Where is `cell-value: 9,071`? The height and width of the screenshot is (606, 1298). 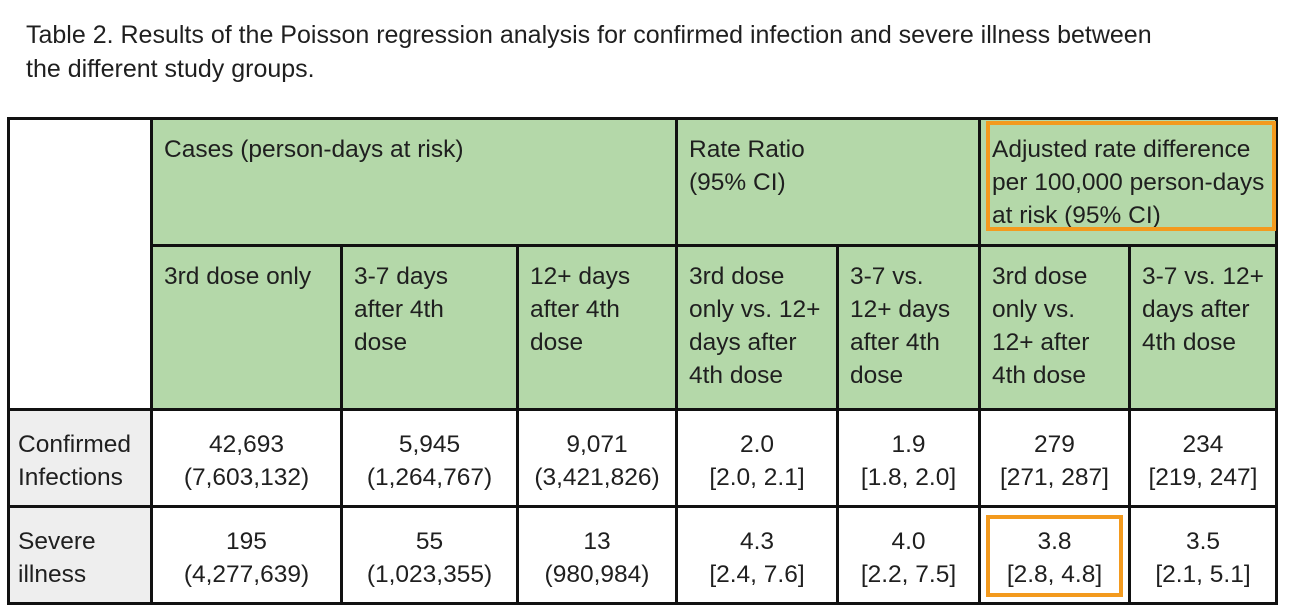
cell-value: 9,071 is located at coordinates (597, 444).